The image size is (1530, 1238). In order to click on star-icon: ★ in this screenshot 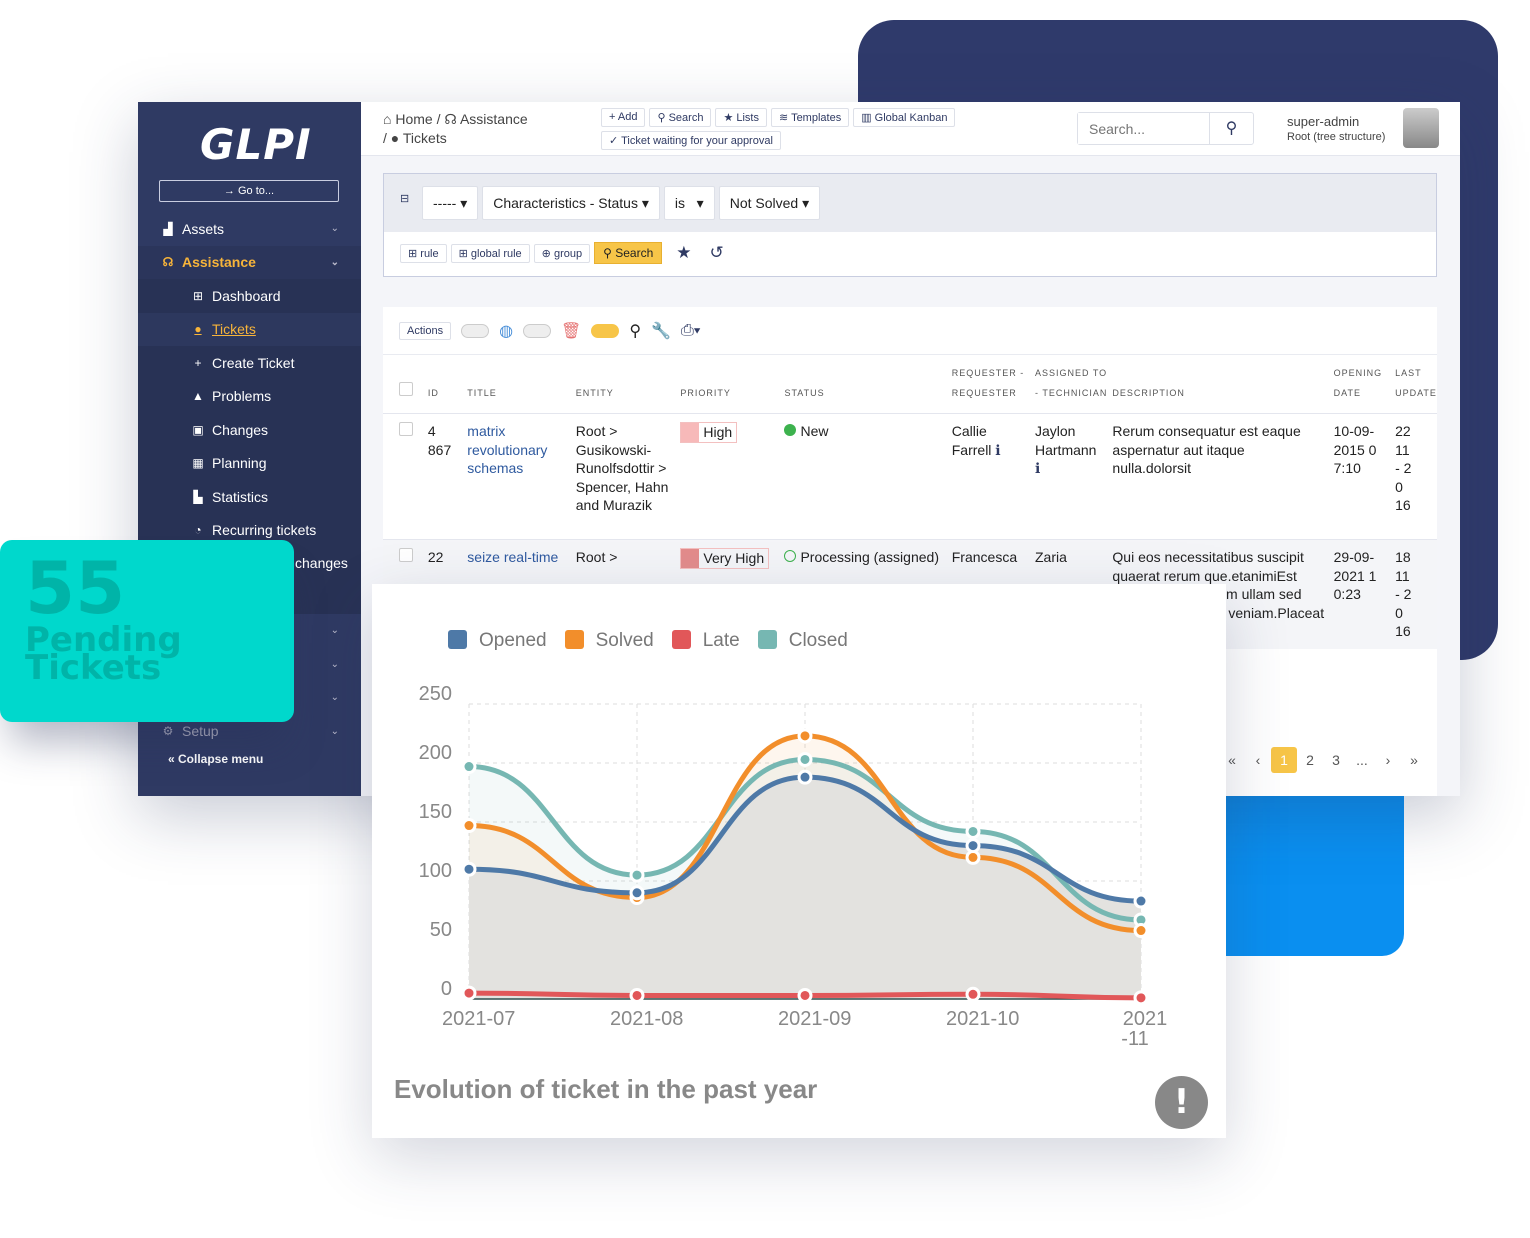, I will do `click(684, 252)`.